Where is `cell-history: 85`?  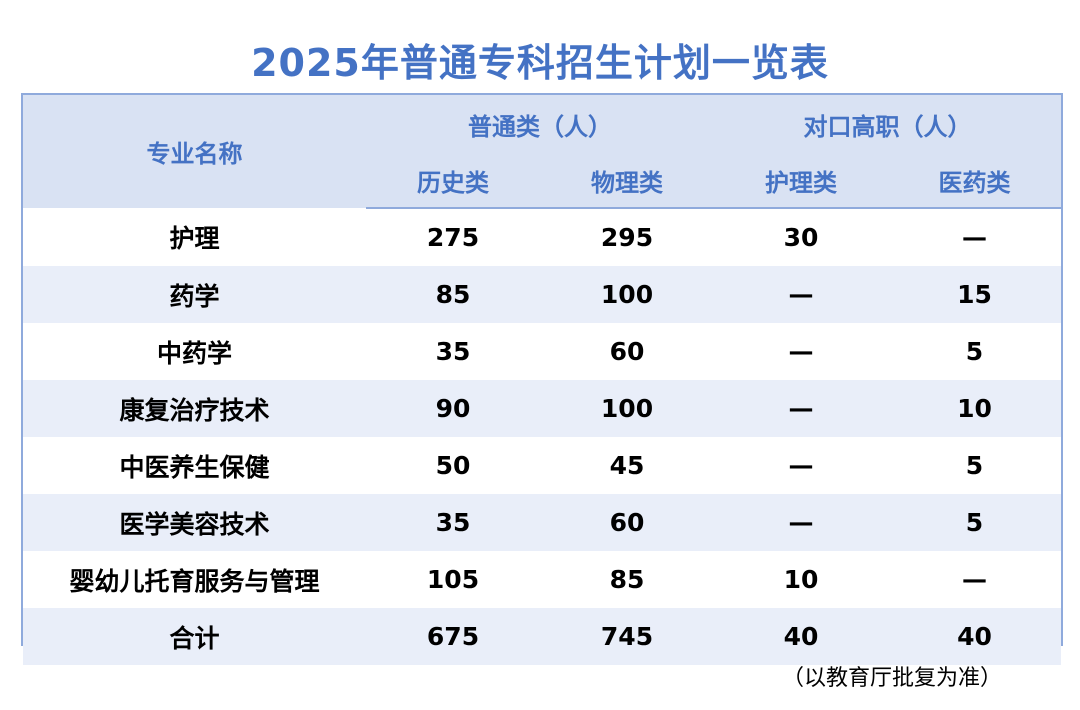 cell-history: 85 is located at coordinates (453, 294).